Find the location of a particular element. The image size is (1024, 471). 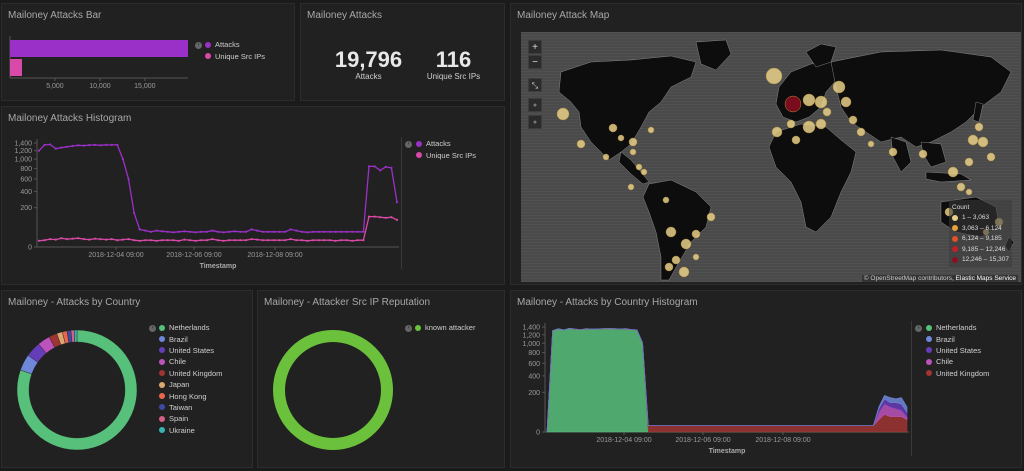

attribution-ems-link: Elastic Maps Service is located at coordinates (985, 278).